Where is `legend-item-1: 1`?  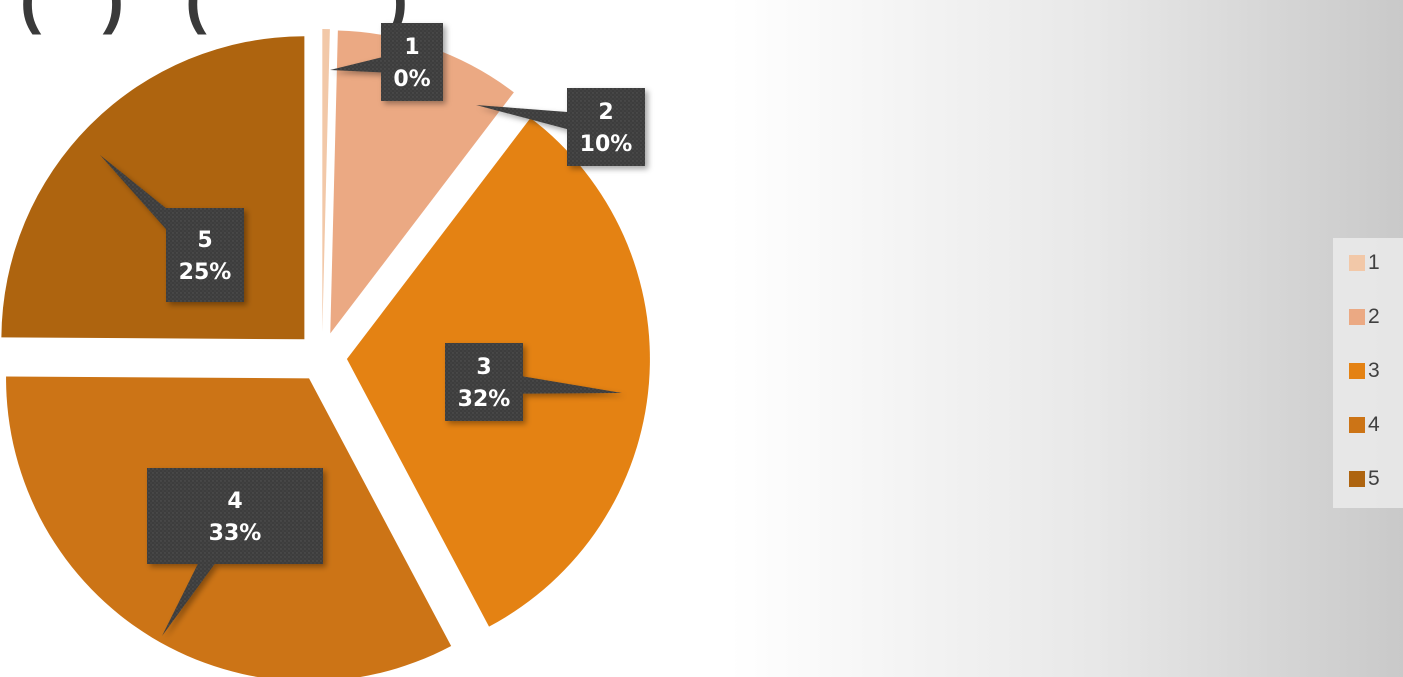 legend-item-1: 1 is located at coordinates (1364, 263).